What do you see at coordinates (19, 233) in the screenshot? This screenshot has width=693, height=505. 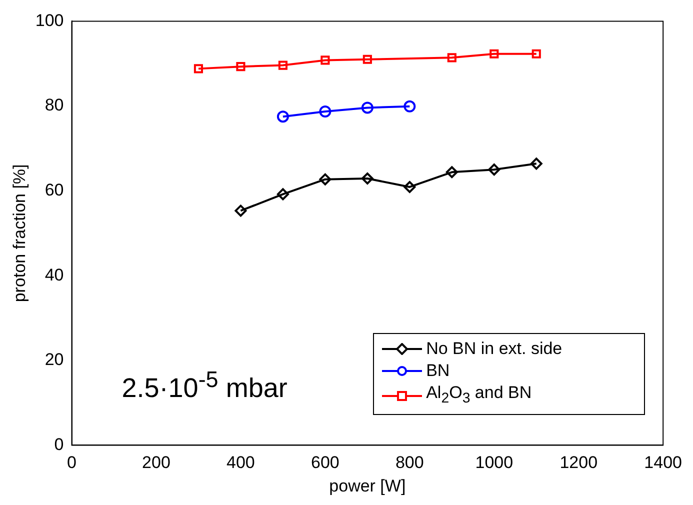 I see `y-axis-title: proton fraction [%]` at bounding box center [19, 233].